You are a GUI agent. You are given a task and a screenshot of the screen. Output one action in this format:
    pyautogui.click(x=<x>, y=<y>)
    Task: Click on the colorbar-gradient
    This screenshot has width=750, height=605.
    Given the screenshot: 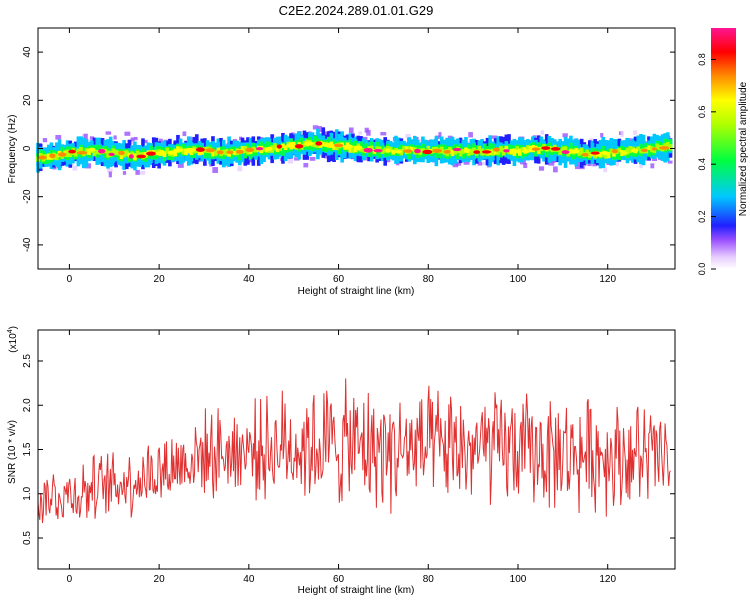 What is the action you would take?
    pyautogui.click(x=723, y=148)
    